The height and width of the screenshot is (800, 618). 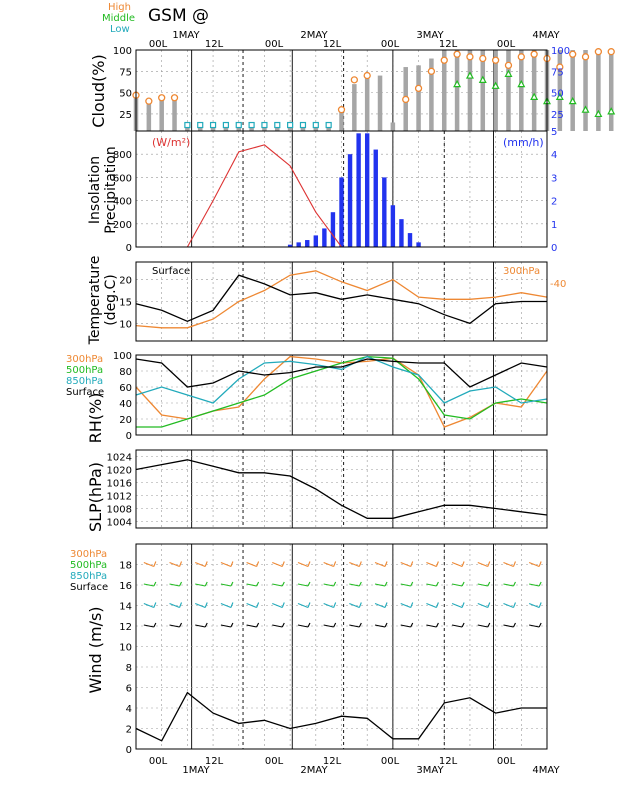 I want to click on cloud-legend-high: High, so click(x=119, y=7).